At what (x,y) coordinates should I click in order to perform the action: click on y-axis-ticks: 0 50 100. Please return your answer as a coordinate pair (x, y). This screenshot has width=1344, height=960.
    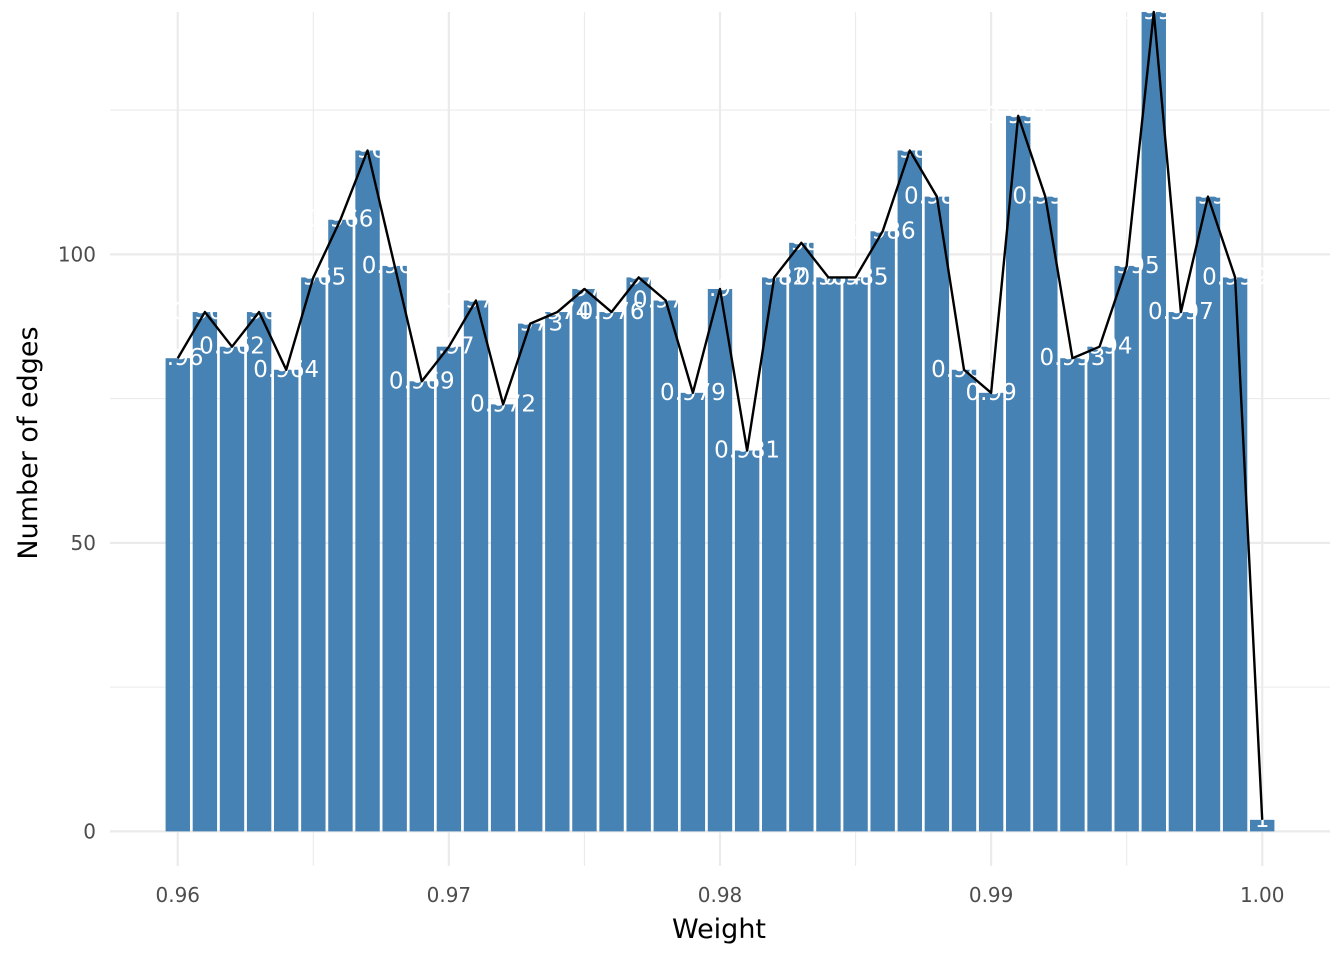
    Looking at the image, I should click on (77, 542).